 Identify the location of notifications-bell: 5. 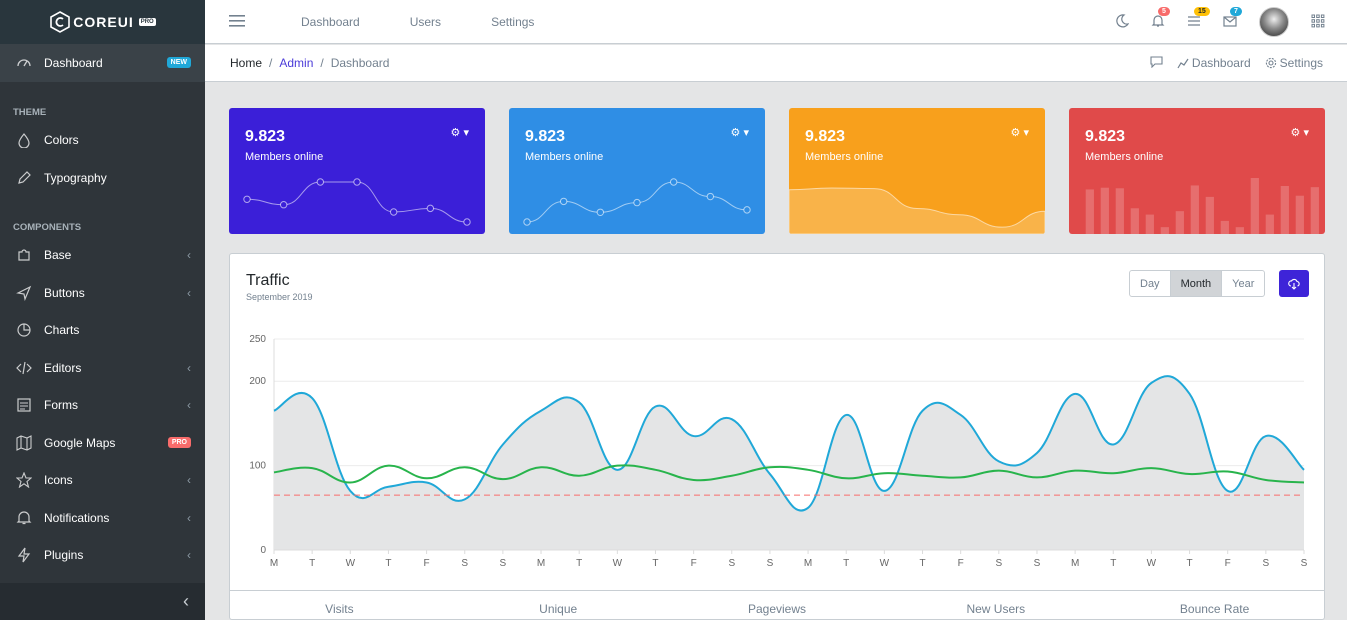
(1160, 18).